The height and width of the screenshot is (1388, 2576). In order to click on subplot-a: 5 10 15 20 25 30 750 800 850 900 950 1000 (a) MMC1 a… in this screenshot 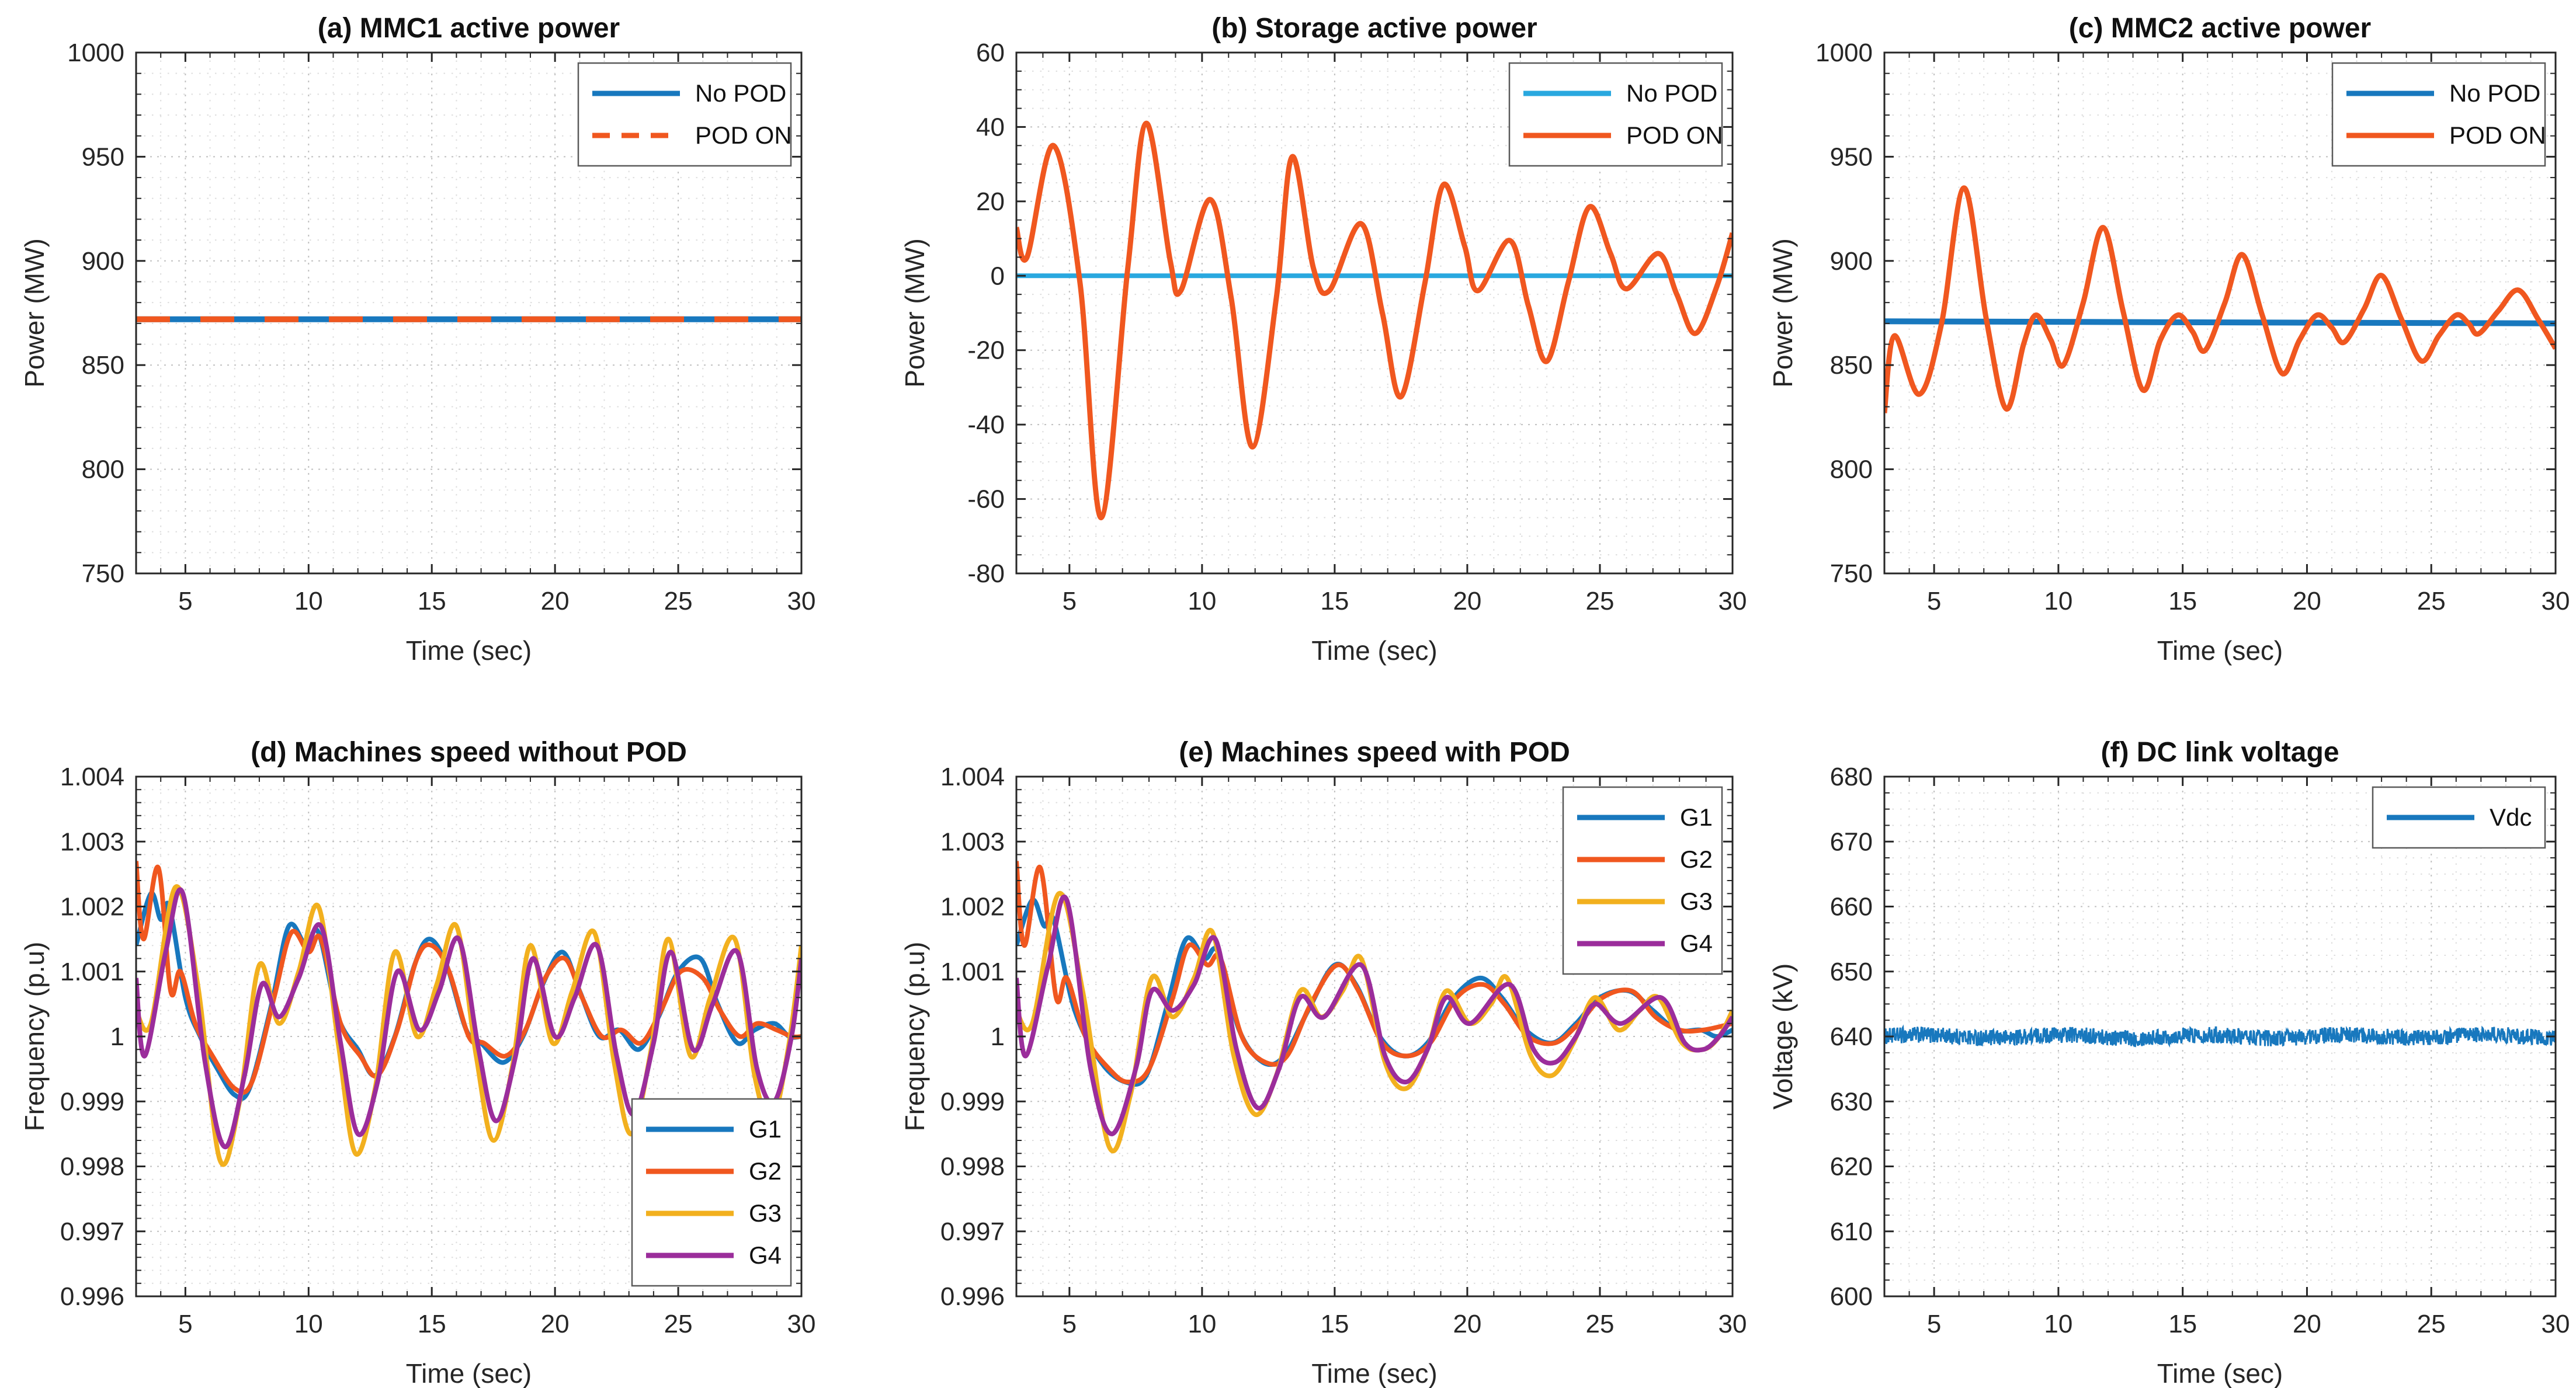, I will do `click(417, 339)`.